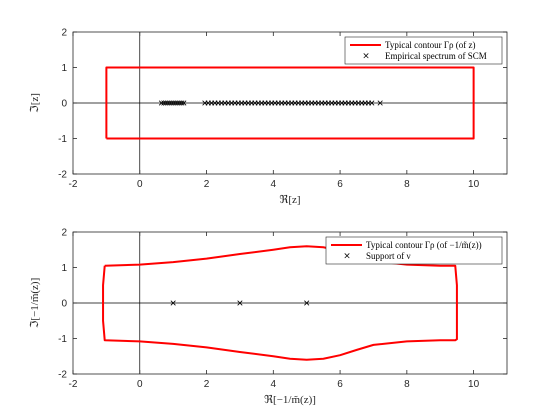 The width and height of the screenshot is (560, 420). Describe the element at coordinates (62, 339) in the screenshot. I see `bottom-y-tick-label: -1` at that location.